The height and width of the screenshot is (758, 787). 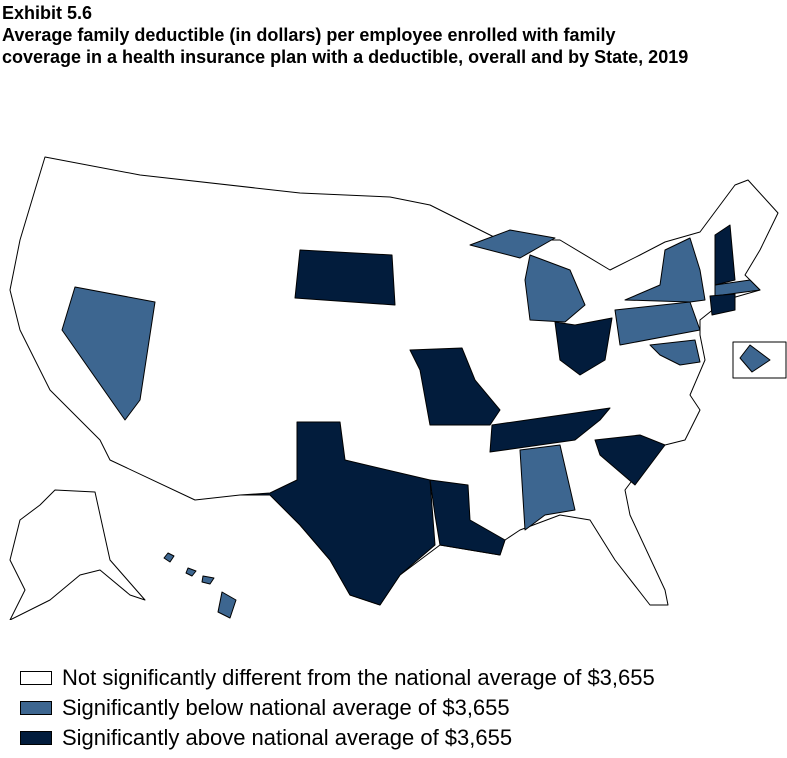 I want to click on ohio, so click(x=583, y=346).